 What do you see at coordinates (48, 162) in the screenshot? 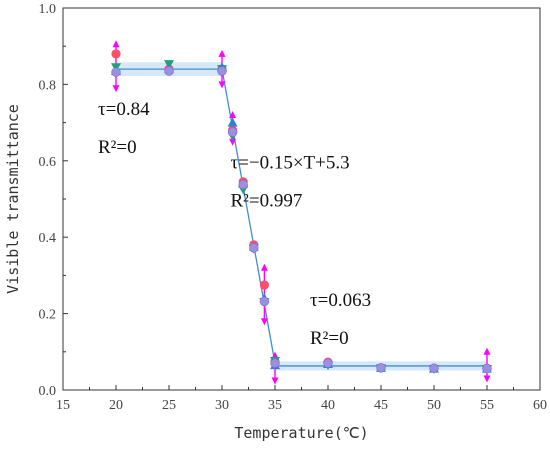
I see `y-tick-label: 0.6` at bounding box center [48, 162].